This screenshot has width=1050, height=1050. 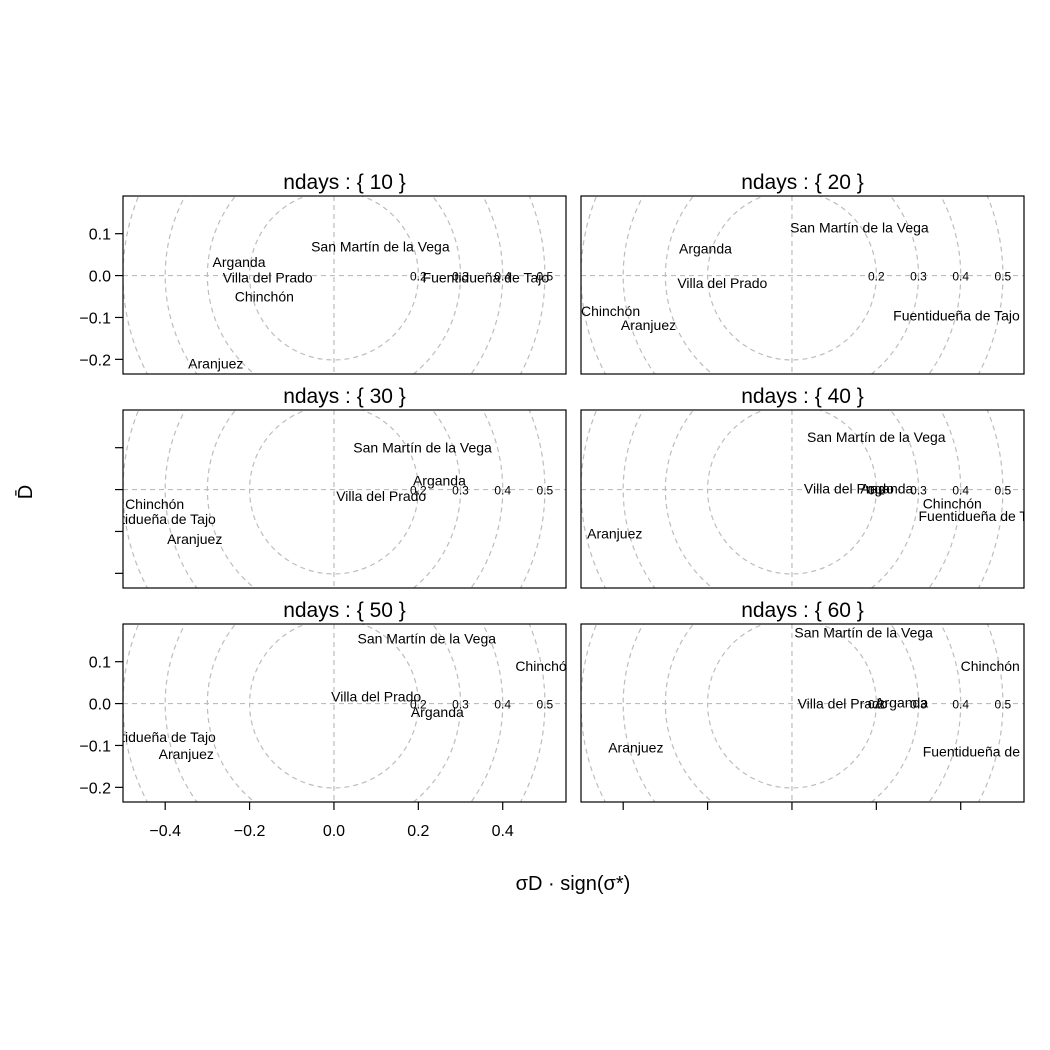 What do you see at coordinates (503, 831) in the screenshot?
I see `x-tick-label: 0.4` at bounding box center [503, 831].